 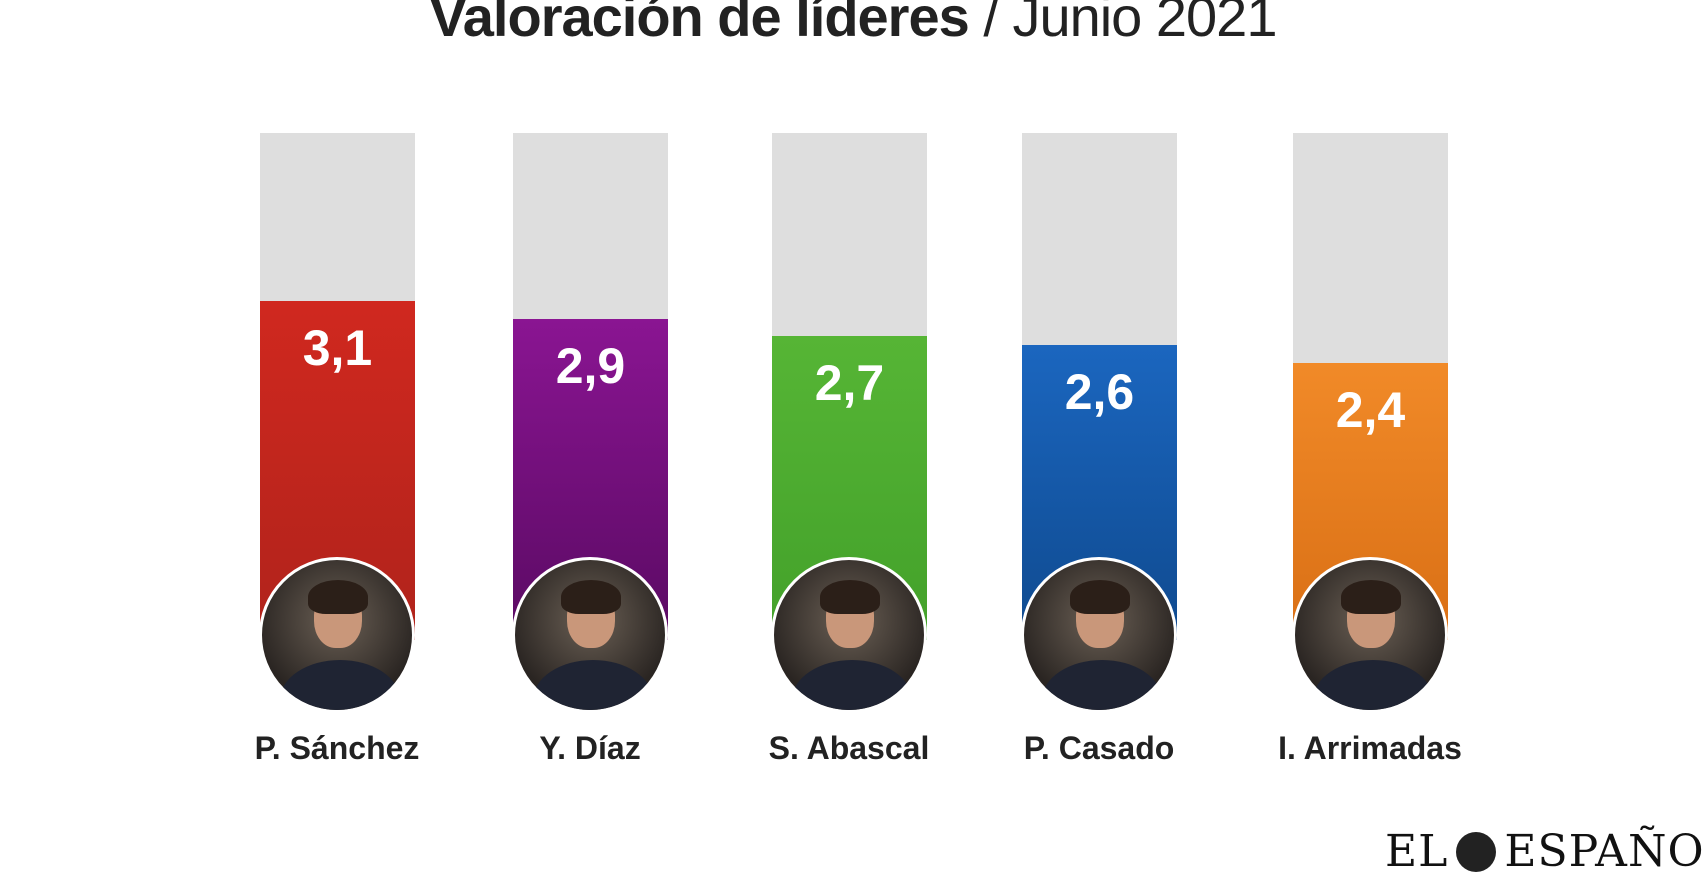 What do you see at coordinates (337, 748) in the screenshot?
I see `category-label: P. Sánchez` at bounding box center [337, 748].